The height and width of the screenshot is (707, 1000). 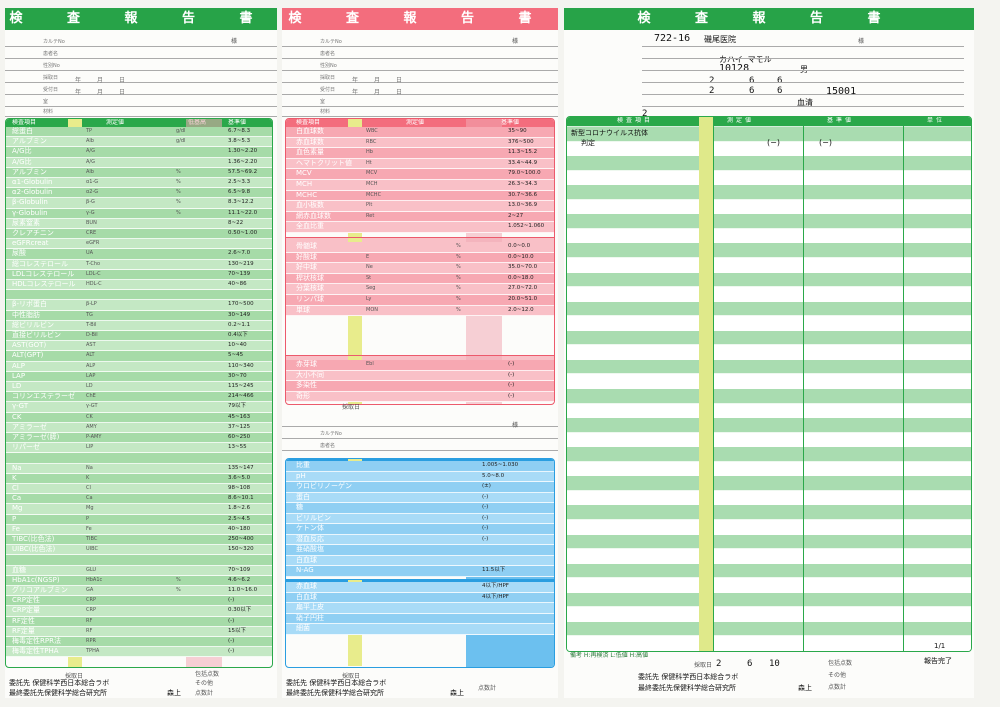 I want to click on item-name: Ca, so click(x=17, y=498).